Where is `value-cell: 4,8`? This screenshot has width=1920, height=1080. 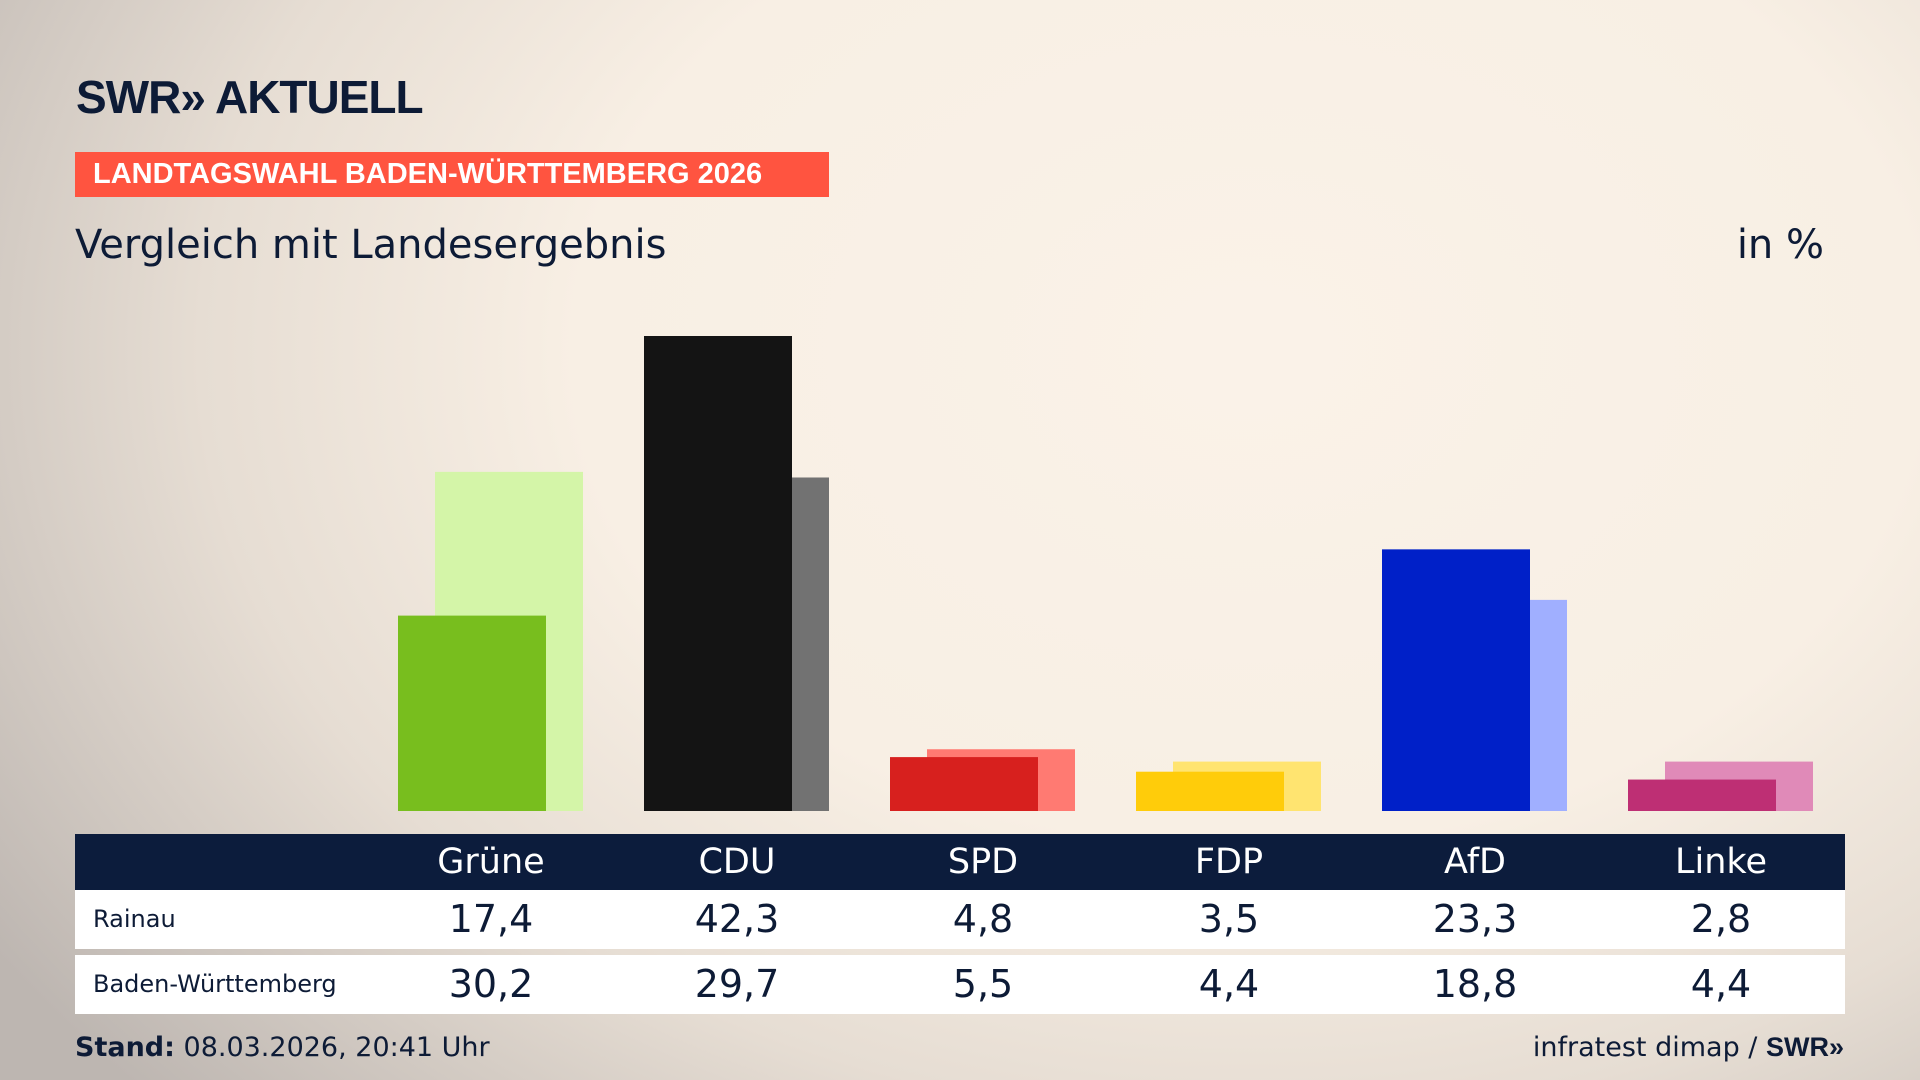
value-cell: 4,8 is located at coordinates (983, 919).